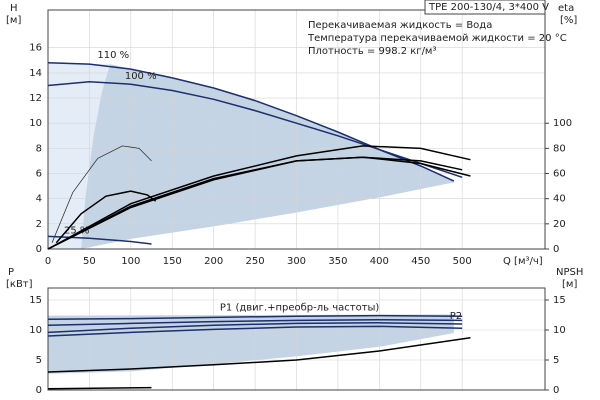 This screenshot has width=600, height=400. Describe the element at coordinates (296, 261) in the screenshot. I see `x-tick-label: 300` at that location.